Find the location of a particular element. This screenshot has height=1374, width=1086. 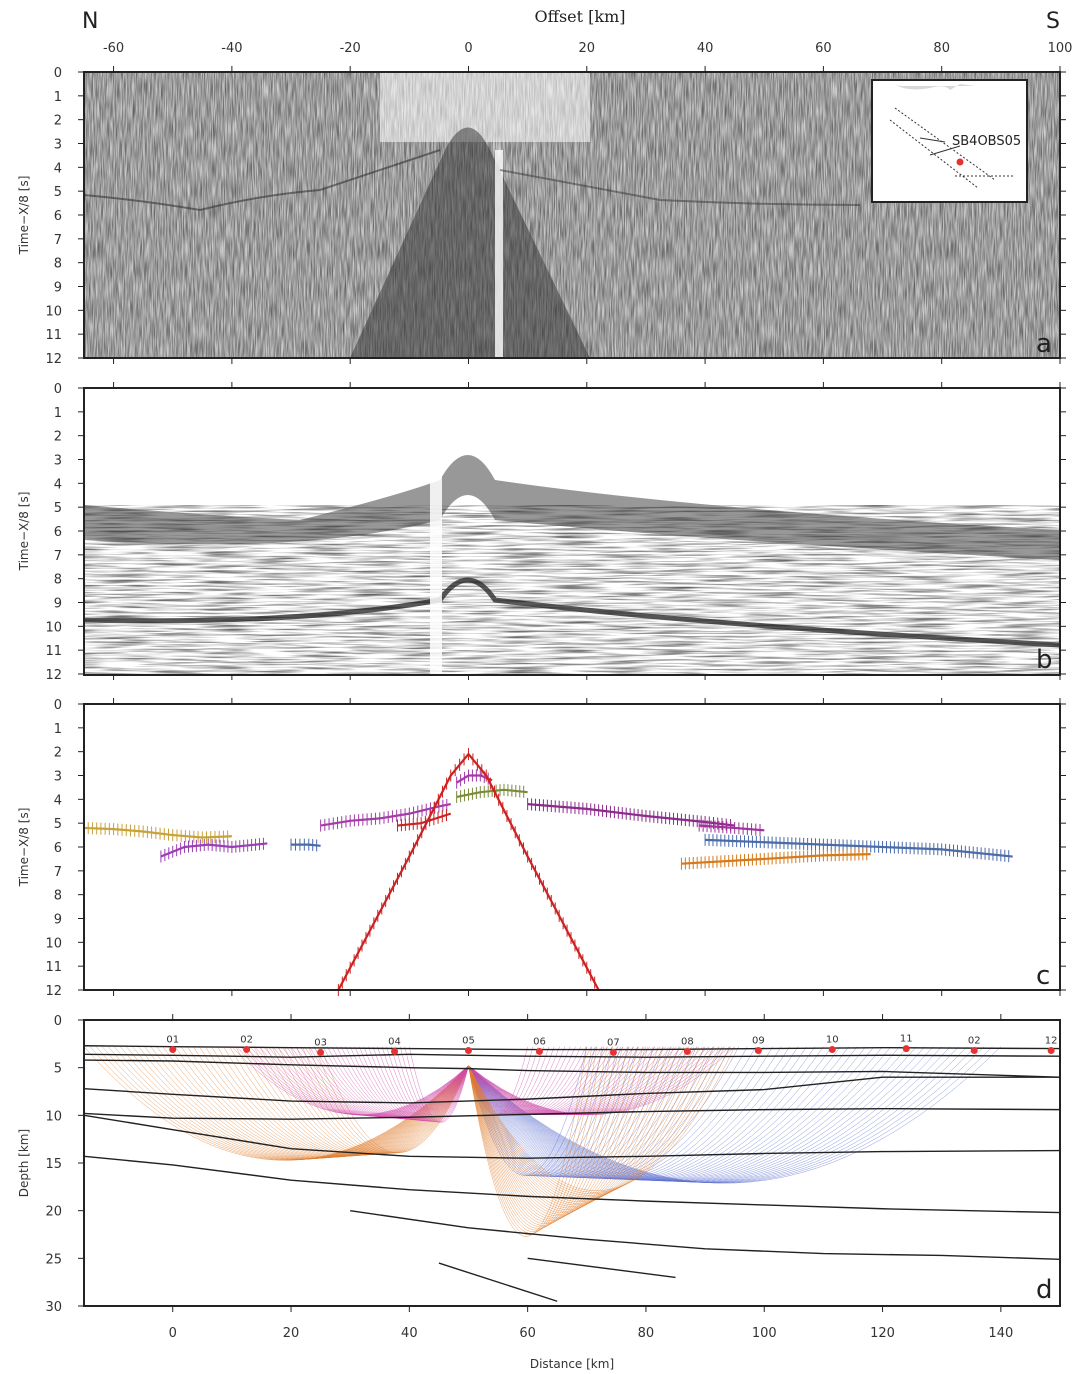

panel-d-ylabel: Depth [km] is located at coordinates (24, 1163).